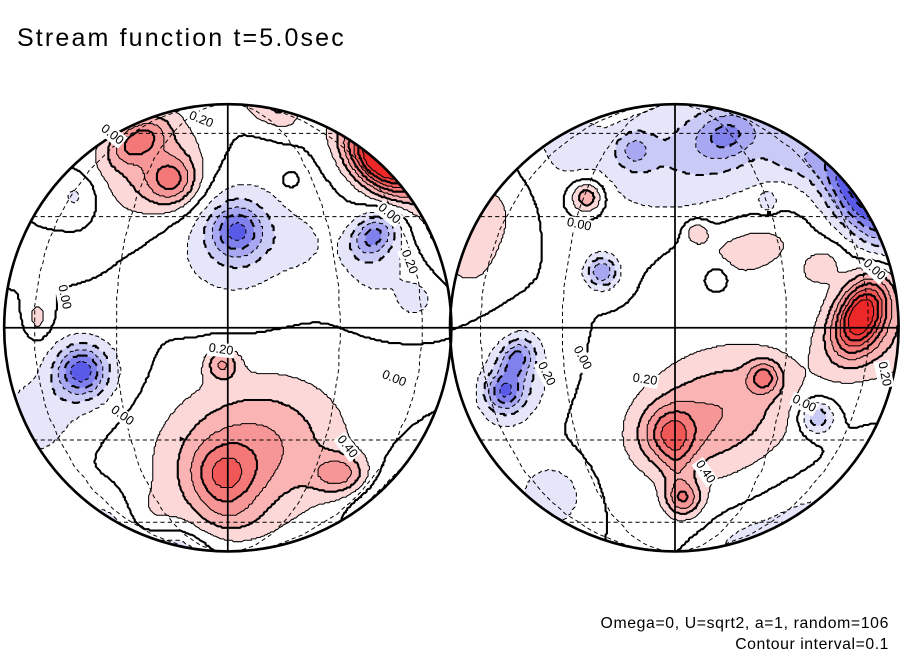  Describe the element at coordinates (812, 644) in the screenshot. I see `svg-text: Contour interval=0.1` at that location.